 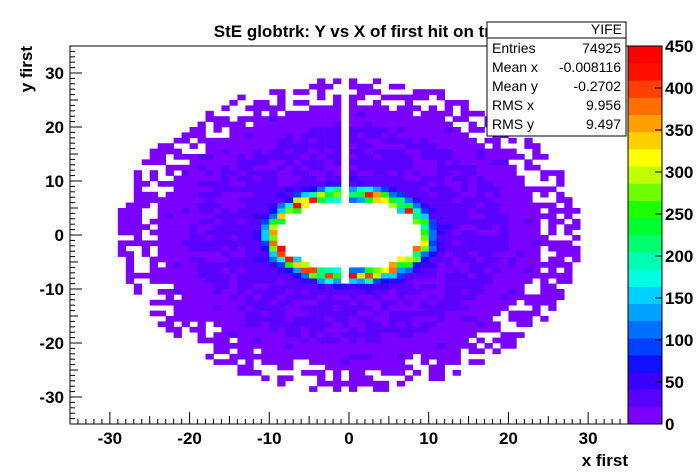 I want to click on stats-row-label: RMS y, so click(x=513, y=124).